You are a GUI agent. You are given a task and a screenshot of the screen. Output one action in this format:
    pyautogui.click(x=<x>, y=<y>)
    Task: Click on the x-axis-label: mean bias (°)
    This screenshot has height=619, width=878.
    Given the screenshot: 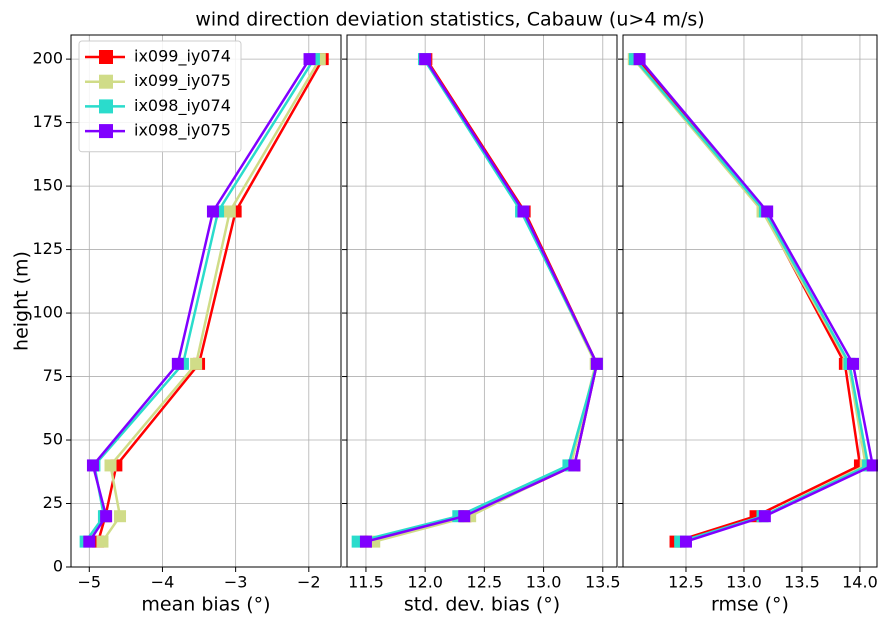 What is the action you would take?
    pyautogui.click(x=205, y=605)
    